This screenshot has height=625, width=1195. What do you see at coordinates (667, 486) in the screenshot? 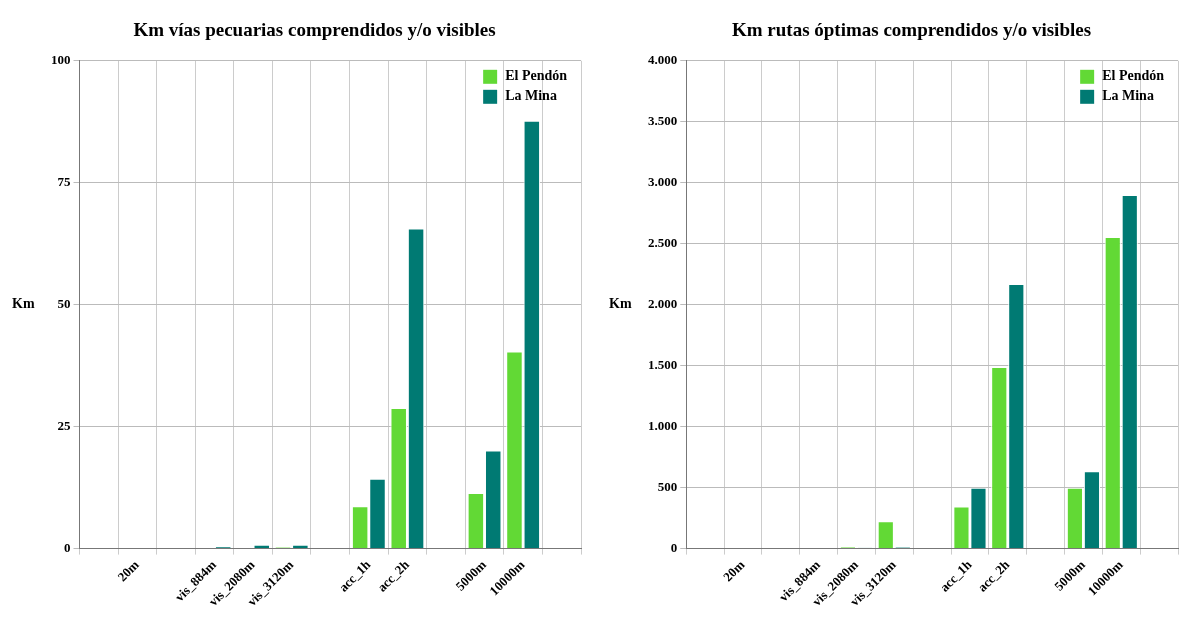
I see `y-tick-label: 500` at bounding box center [667, 486].